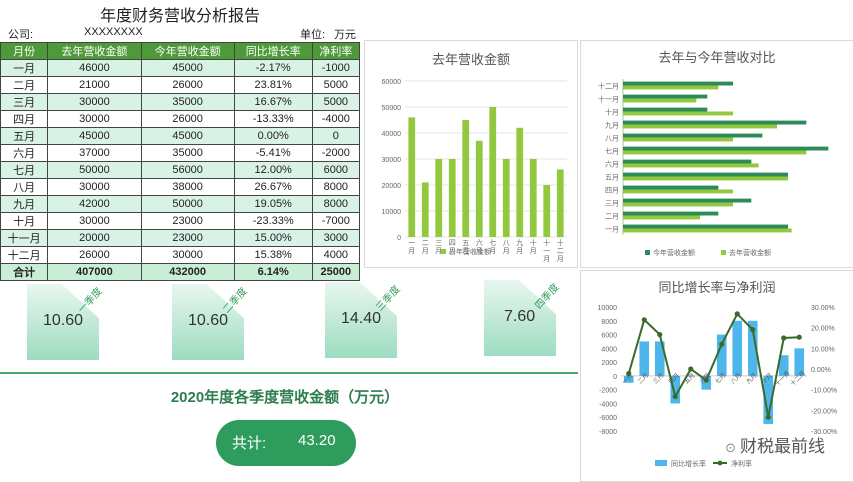 The width and height of the screenshot is (853, 482). What do you see at coordinates (336, 238) in the screenshot?
I see `table-cell: 3000` at bounding box center [336, 238].